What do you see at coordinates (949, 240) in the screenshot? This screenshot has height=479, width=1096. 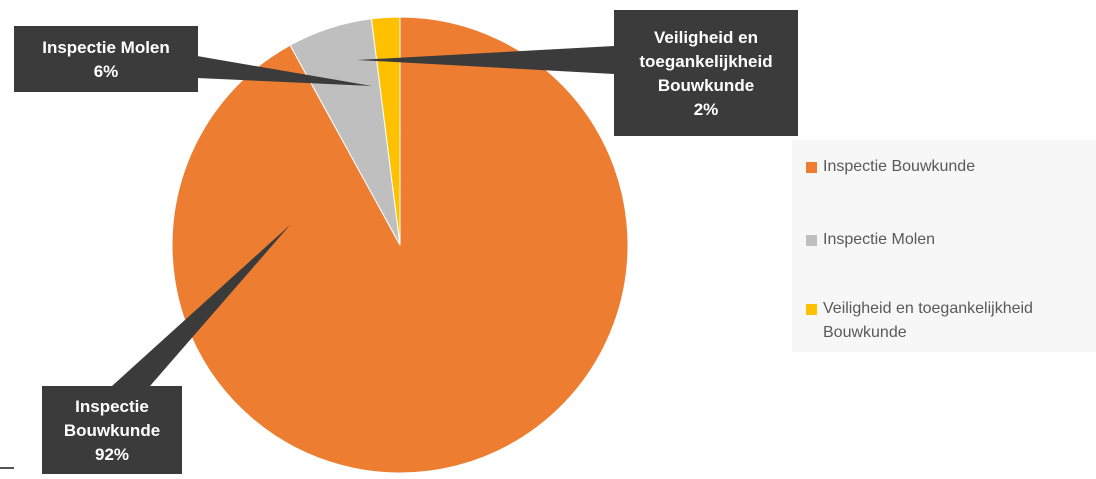 I see `legend-item-inspectie-molen: Inspectie Molen` at bounding box center [949, 240].